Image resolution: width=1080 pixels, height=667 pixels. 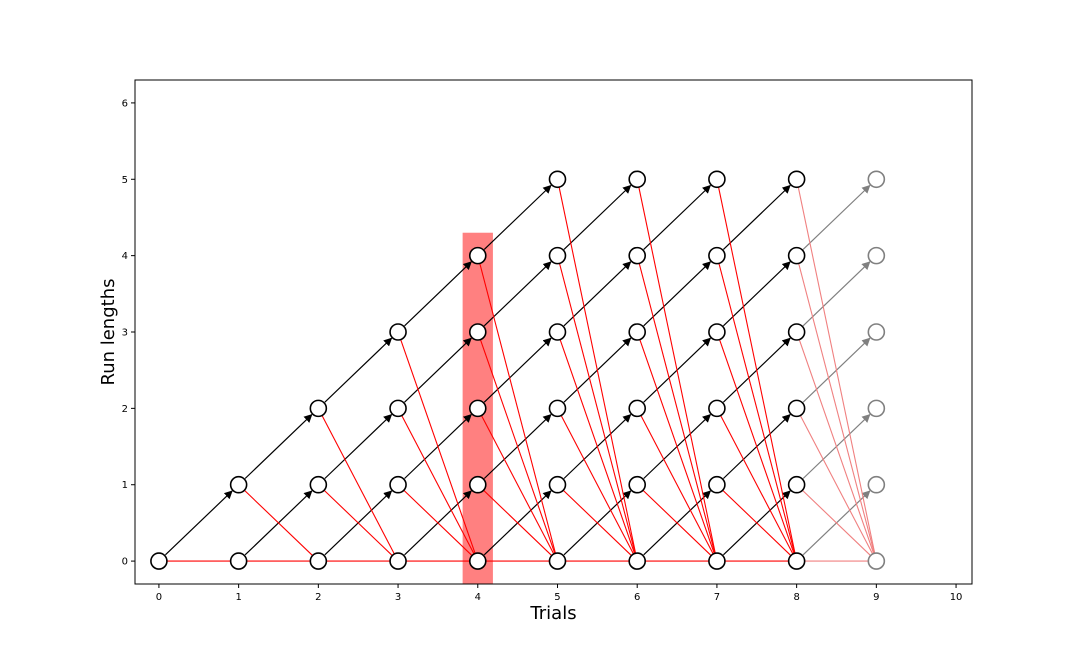 What do you see at coordinates (637, 597) in the screenshot?
I see `x-tick-label: 6` at bounding box center [637, 597].